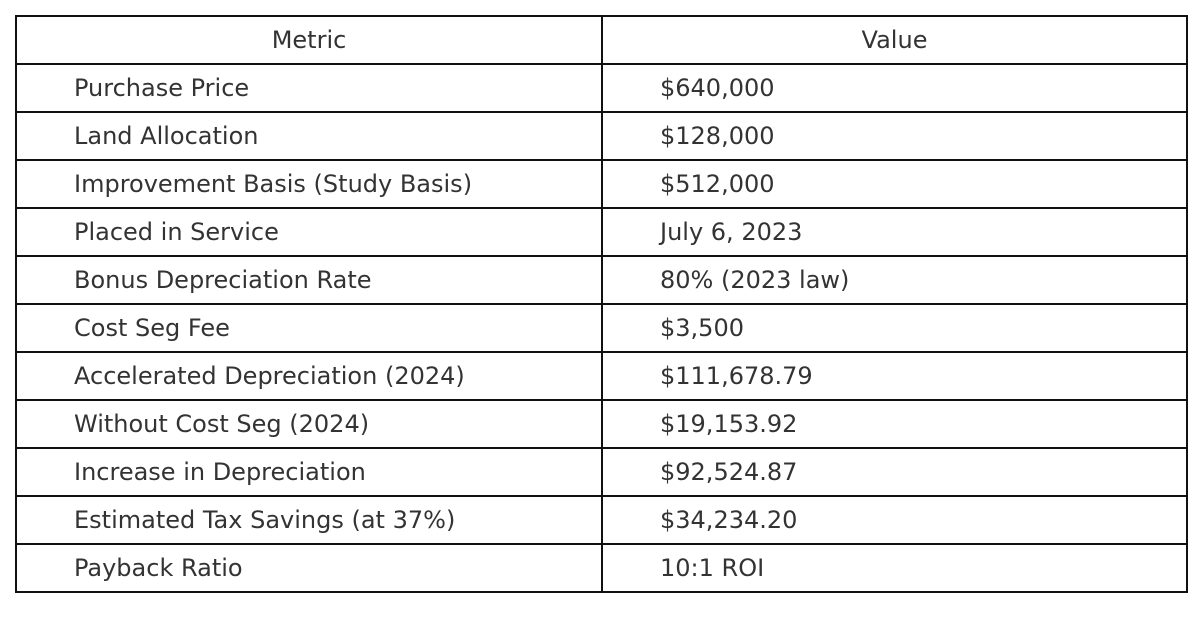  I want to click on table-row: Increase in Depreciation $92,524.87, so click(601, 472).